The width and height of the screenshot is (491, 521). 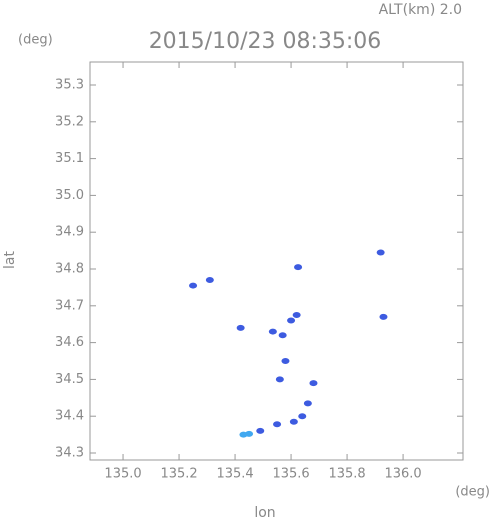 I want to click on y-unit: (deg), so click(x=35, y=40).